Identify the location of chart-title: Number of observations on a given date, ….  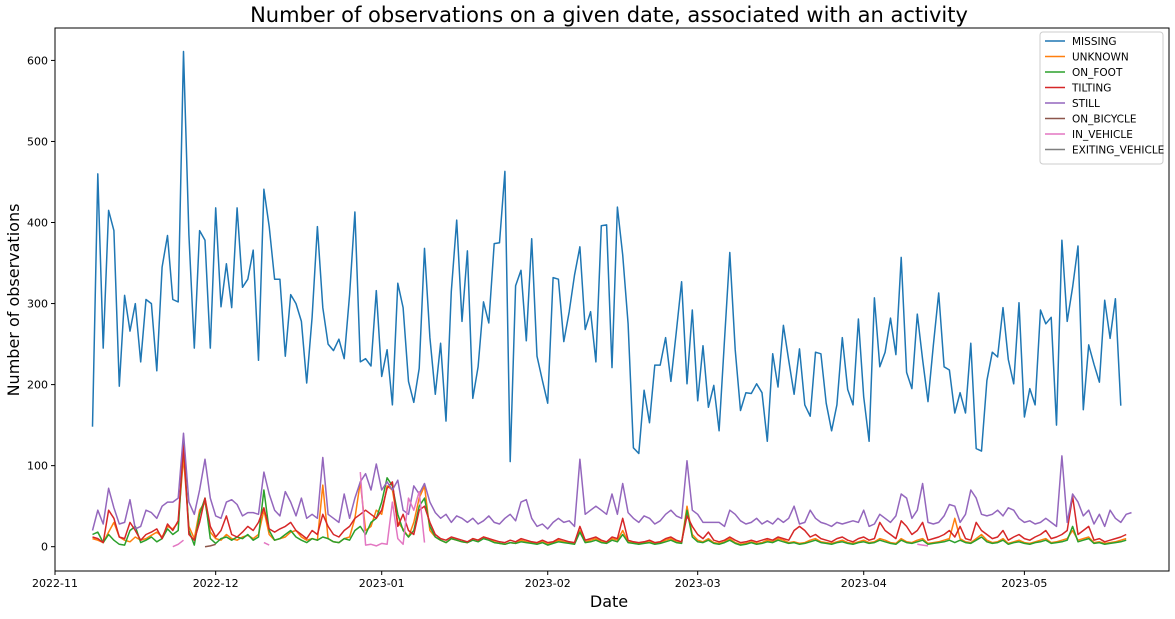
(609, 15).